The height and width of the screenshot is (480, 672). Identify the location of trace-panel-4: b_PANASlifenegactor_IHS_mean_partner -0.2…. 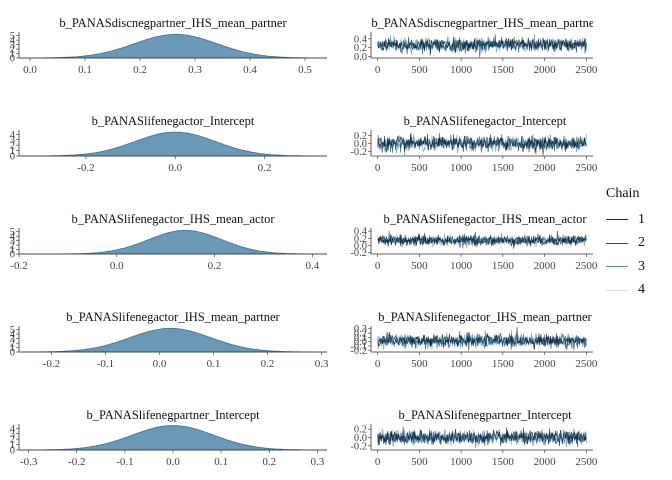
(473, 340).